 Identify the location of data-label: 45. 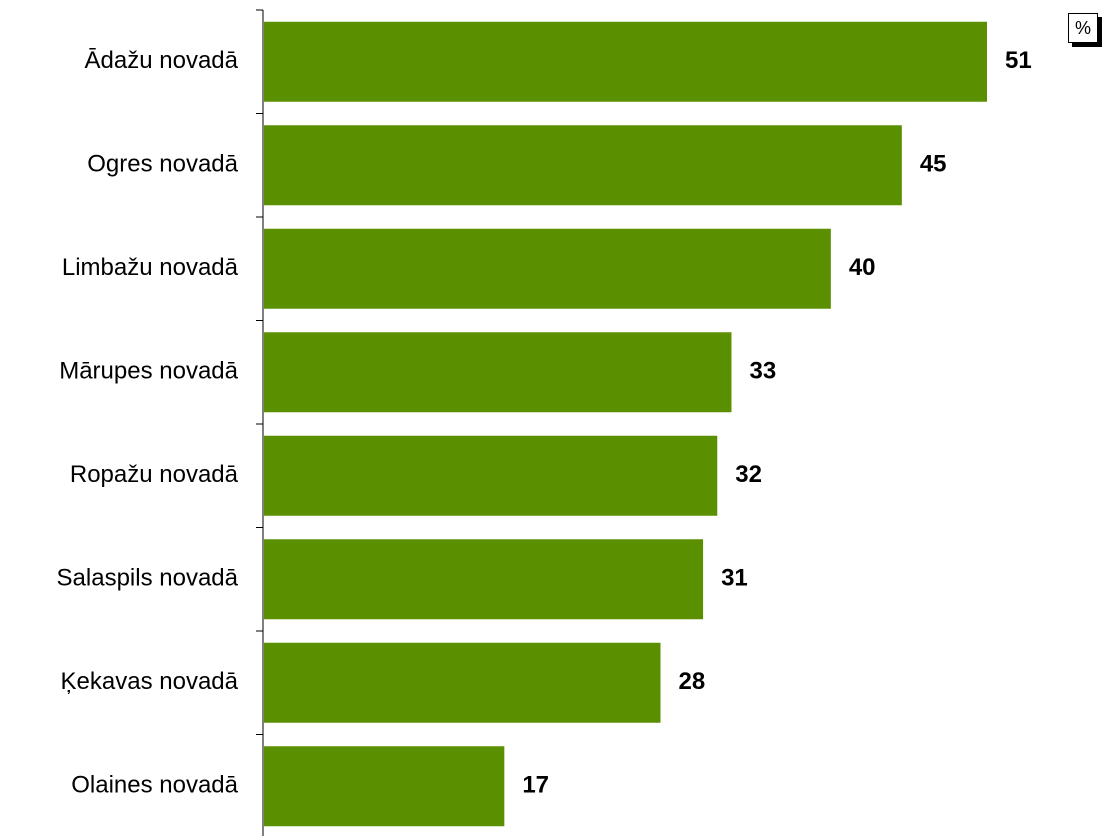
(933, 164).